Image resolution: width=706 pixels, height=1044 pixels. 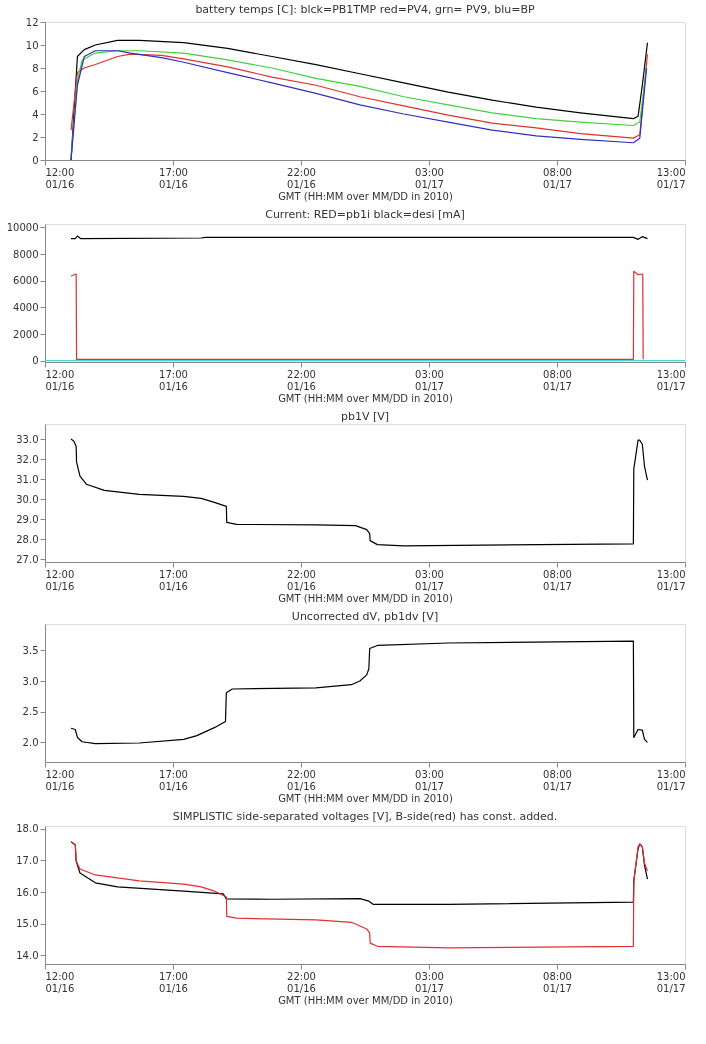 I want to click on y-tick-label: 4000, so click(x=26, y=307).